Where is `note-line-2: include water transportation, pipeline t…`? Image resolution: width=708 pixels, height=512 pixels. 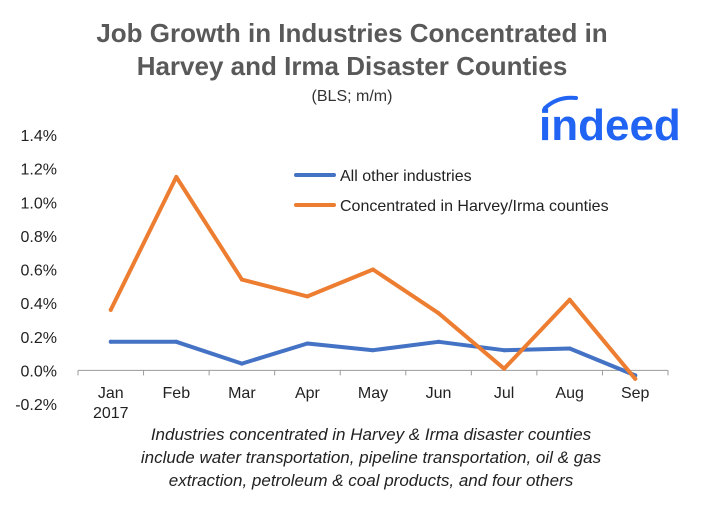
note-line-2: include water transportation, pipeline t… is located at coordinates (371, 457).